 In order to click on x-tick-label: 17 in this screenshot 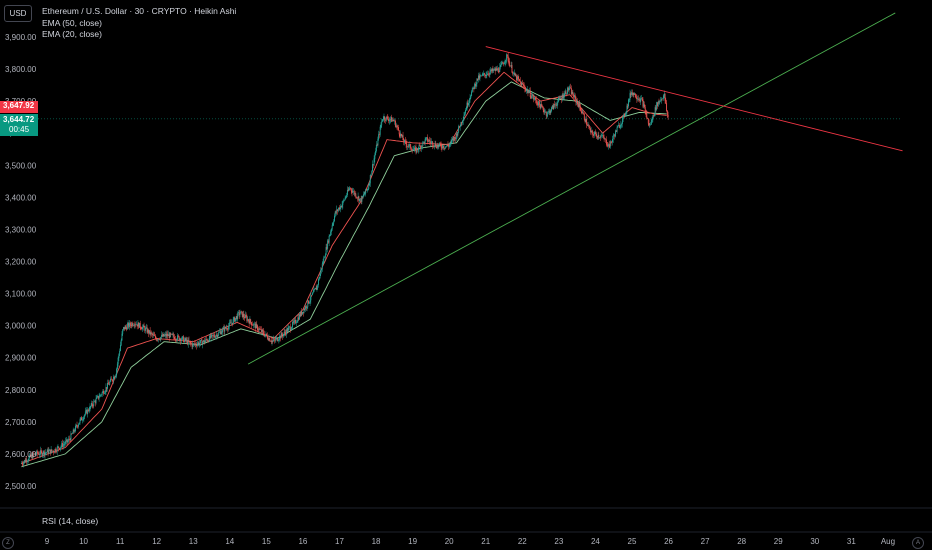, I will do `click(339, 541)`.